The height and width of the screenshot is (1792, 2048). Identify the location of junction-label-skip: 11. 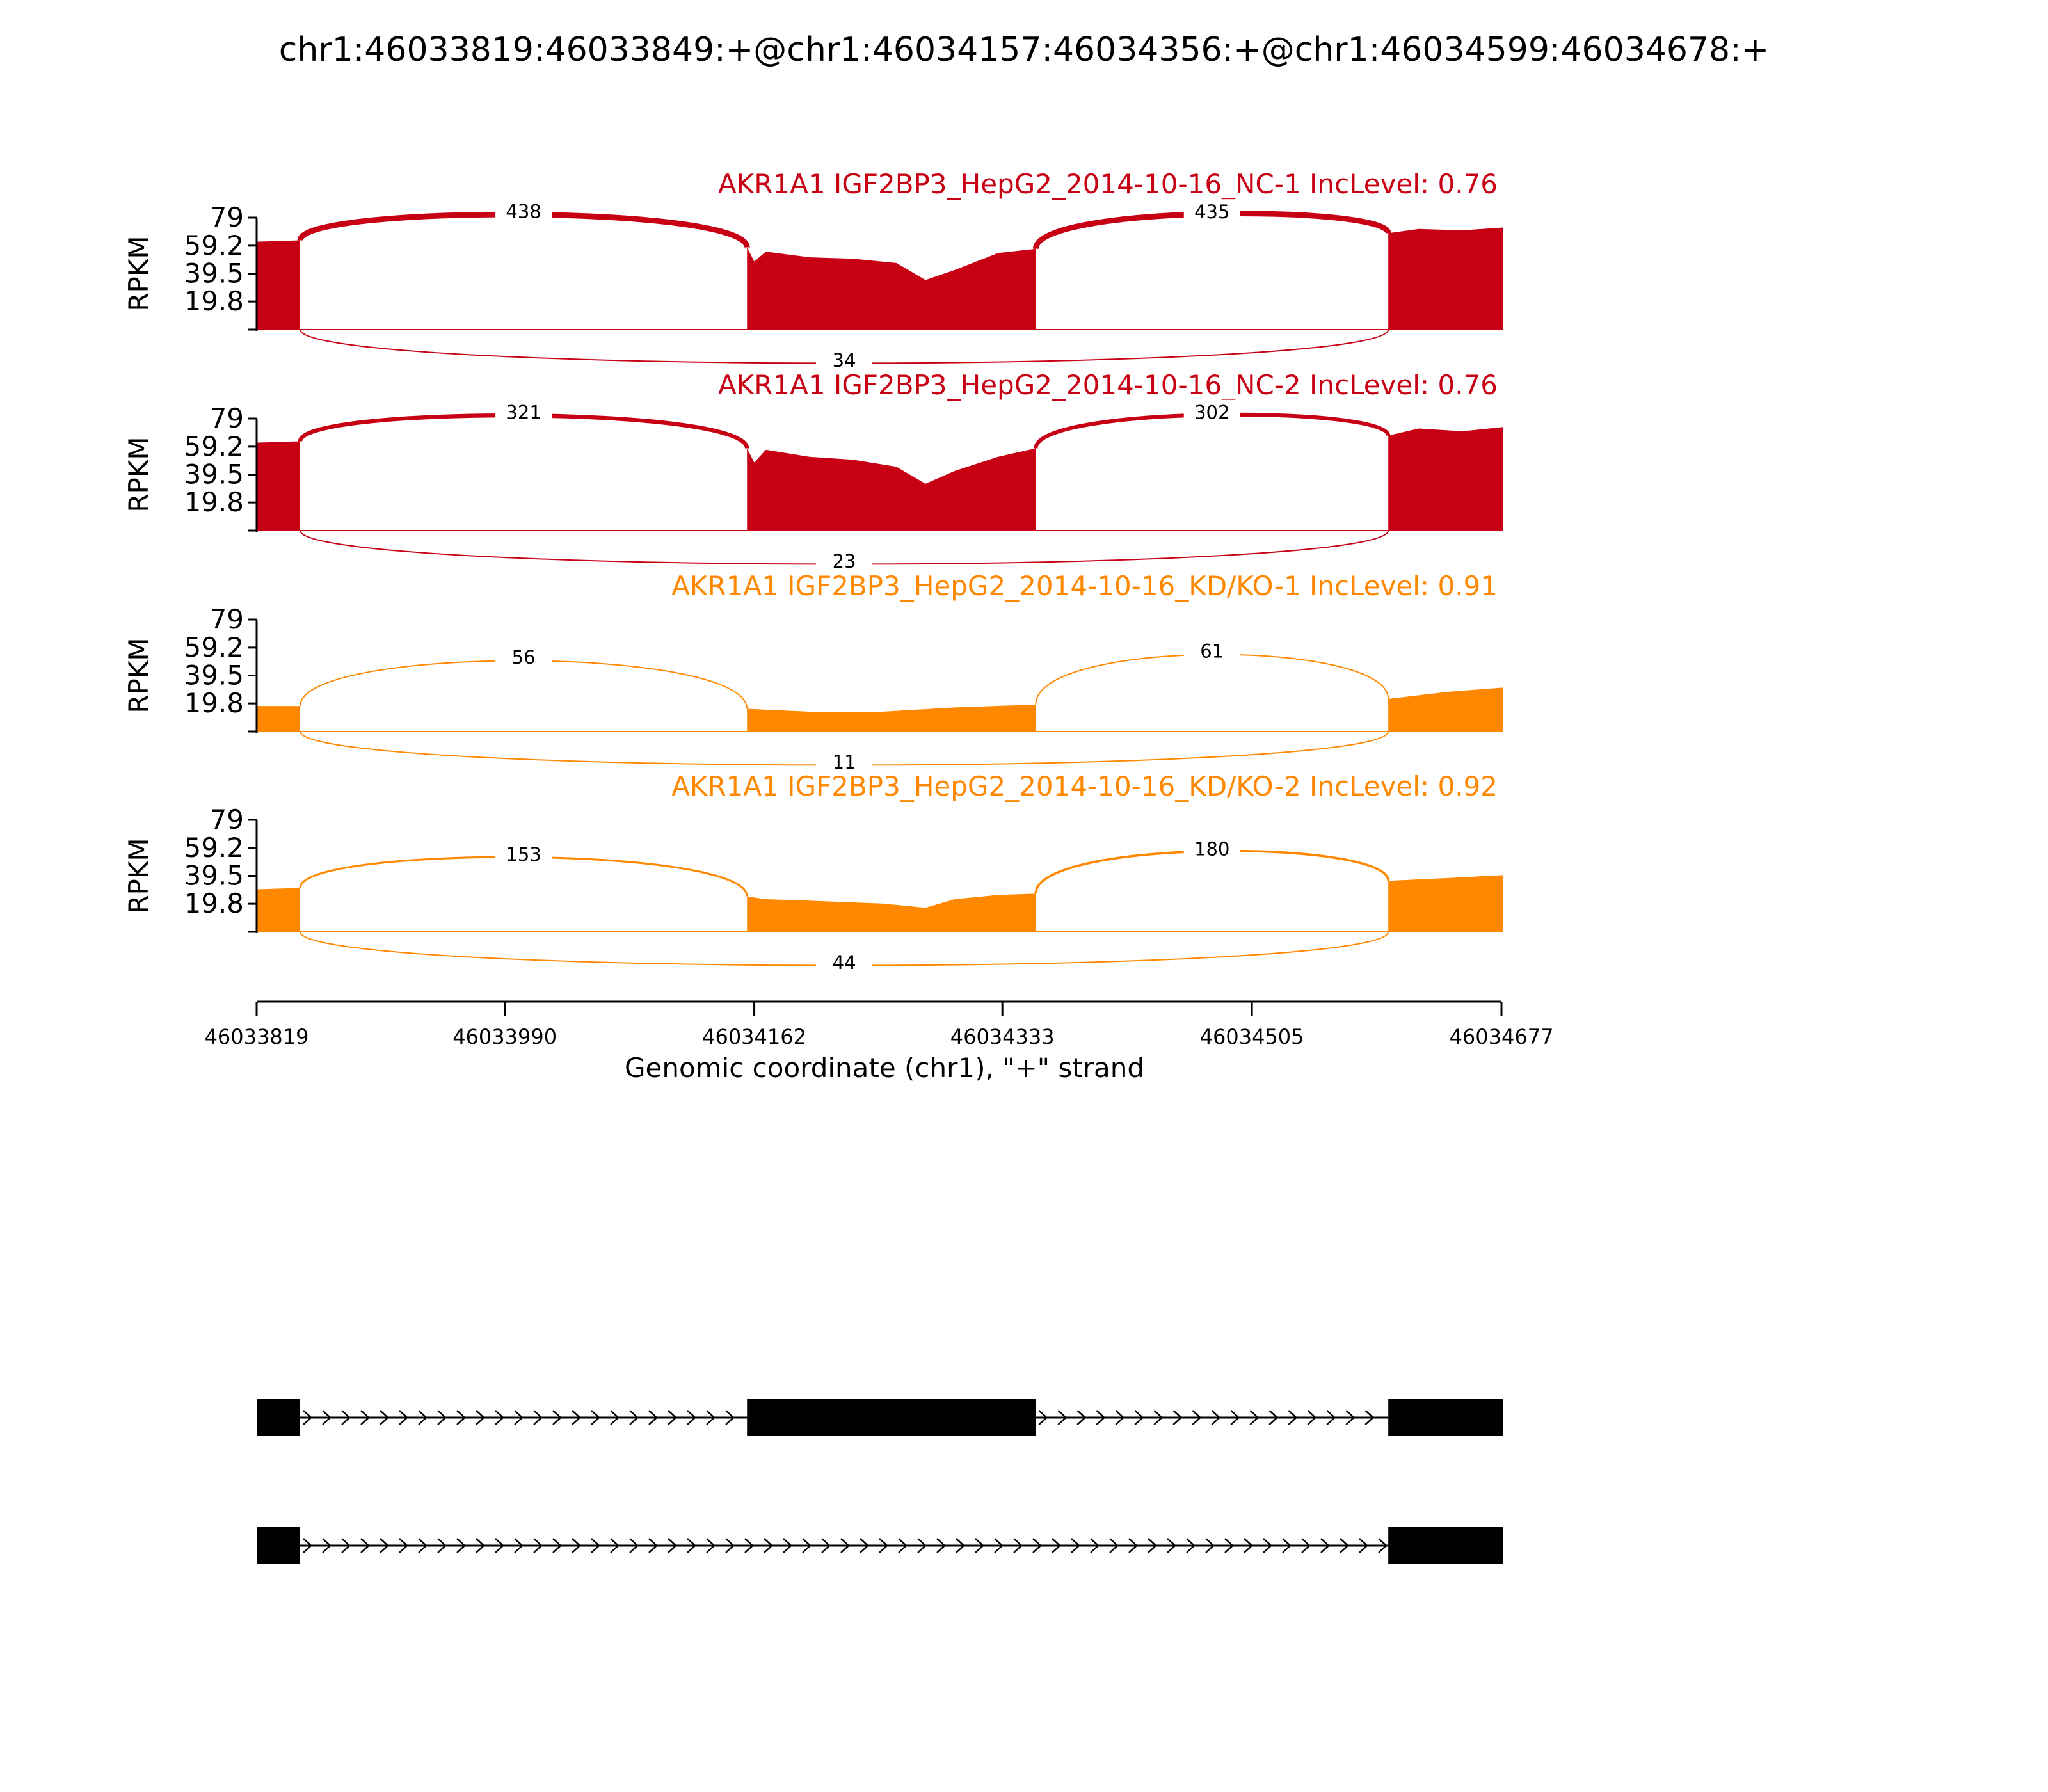
(844, 762).